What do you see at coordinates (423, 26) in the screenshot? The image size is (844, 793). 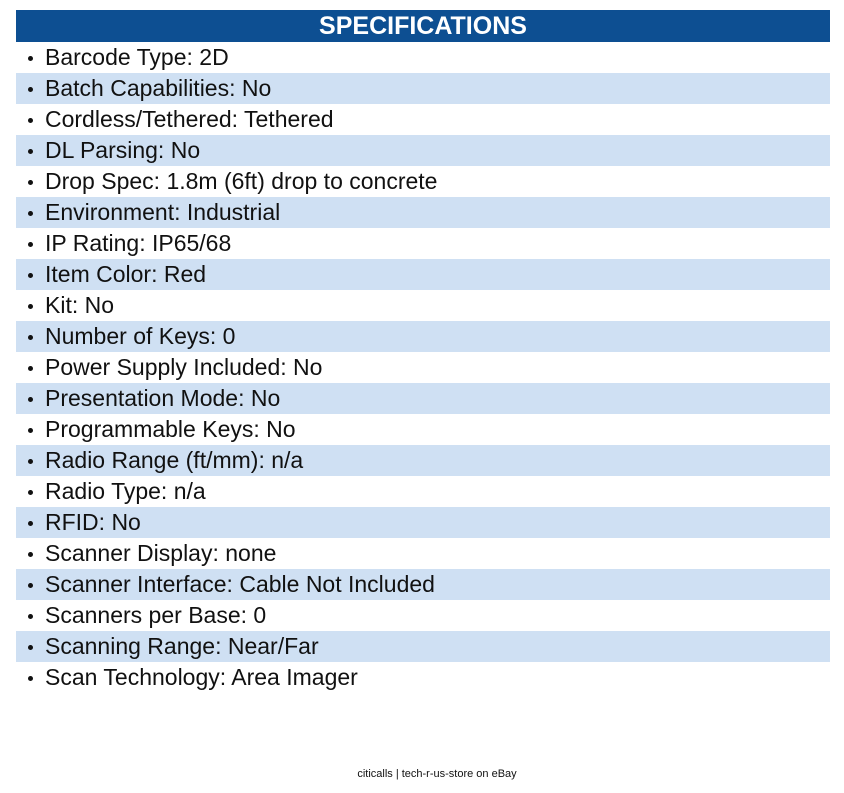 I see `header-title: SPECIFICATIONS` at bounding box center [423, 26].